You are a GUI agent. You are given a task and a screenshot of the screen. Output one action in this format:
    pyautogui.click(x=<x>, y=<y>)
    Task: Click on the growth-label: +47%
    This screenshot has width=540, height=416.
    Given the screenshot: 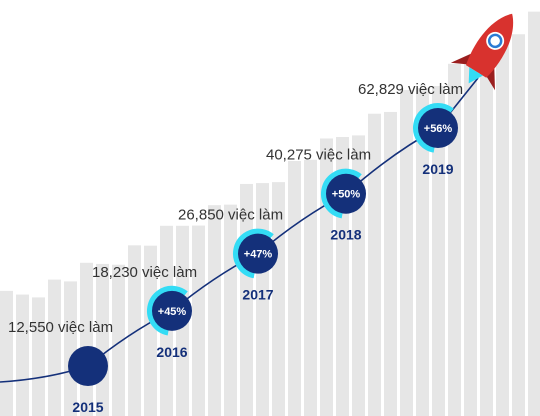 What is the action you would take?
    pyautogui.click(x=258, y=255)
    